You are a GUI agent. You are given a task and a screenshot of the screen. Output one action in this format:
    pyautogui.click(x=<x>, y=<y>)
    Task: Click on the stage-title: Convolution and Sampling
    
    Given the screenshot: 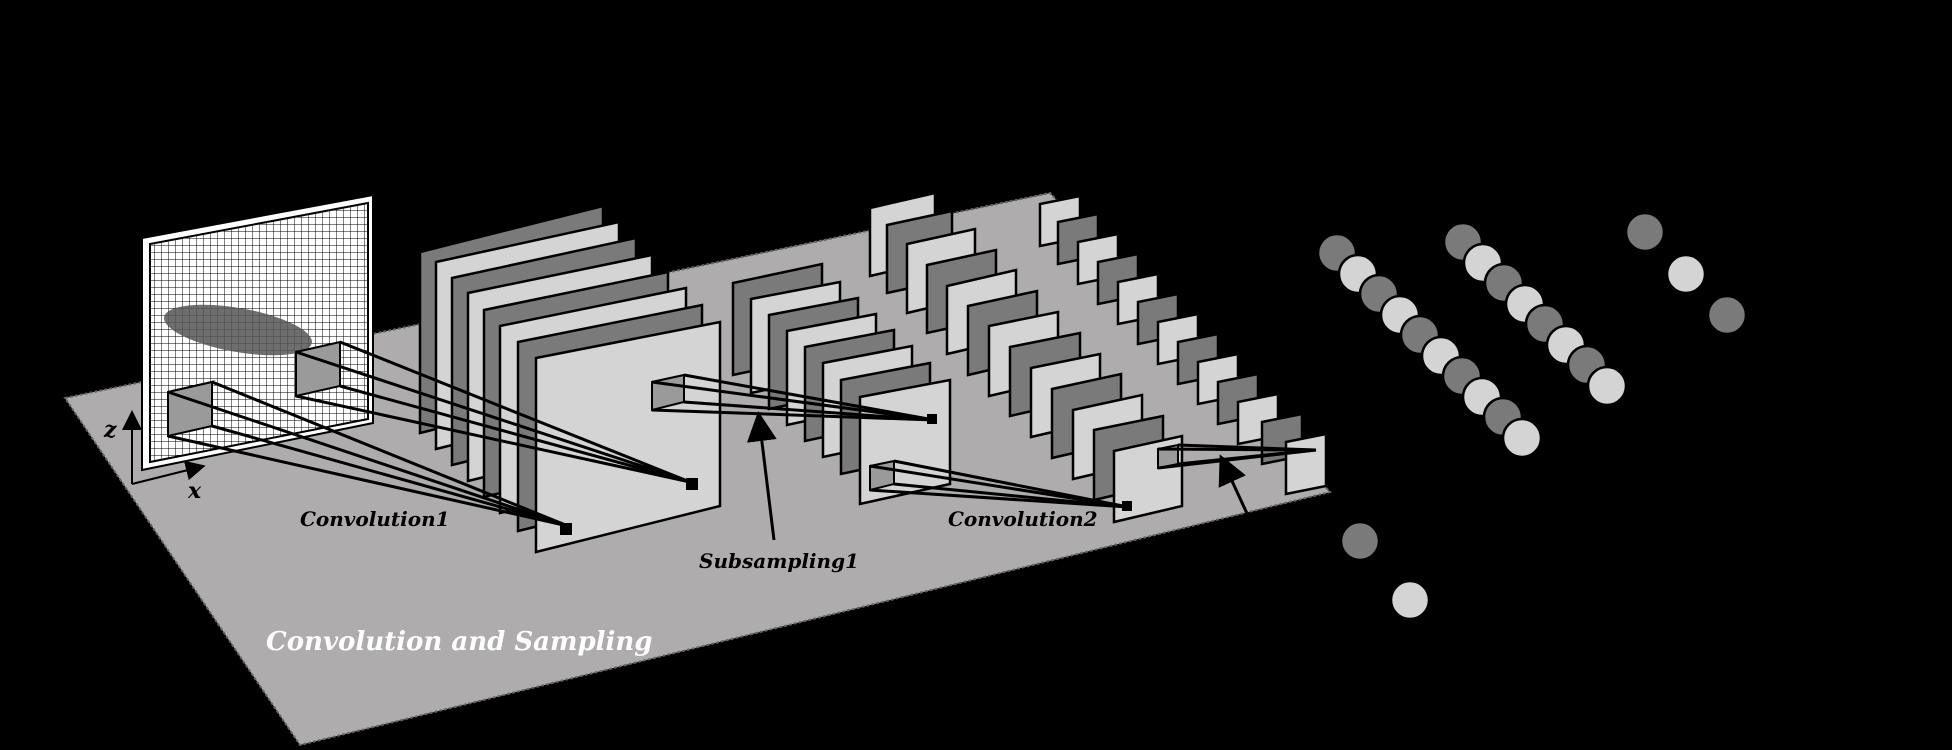 What is the action you would take?
    pyautogui.click(x=459, y=642)
    